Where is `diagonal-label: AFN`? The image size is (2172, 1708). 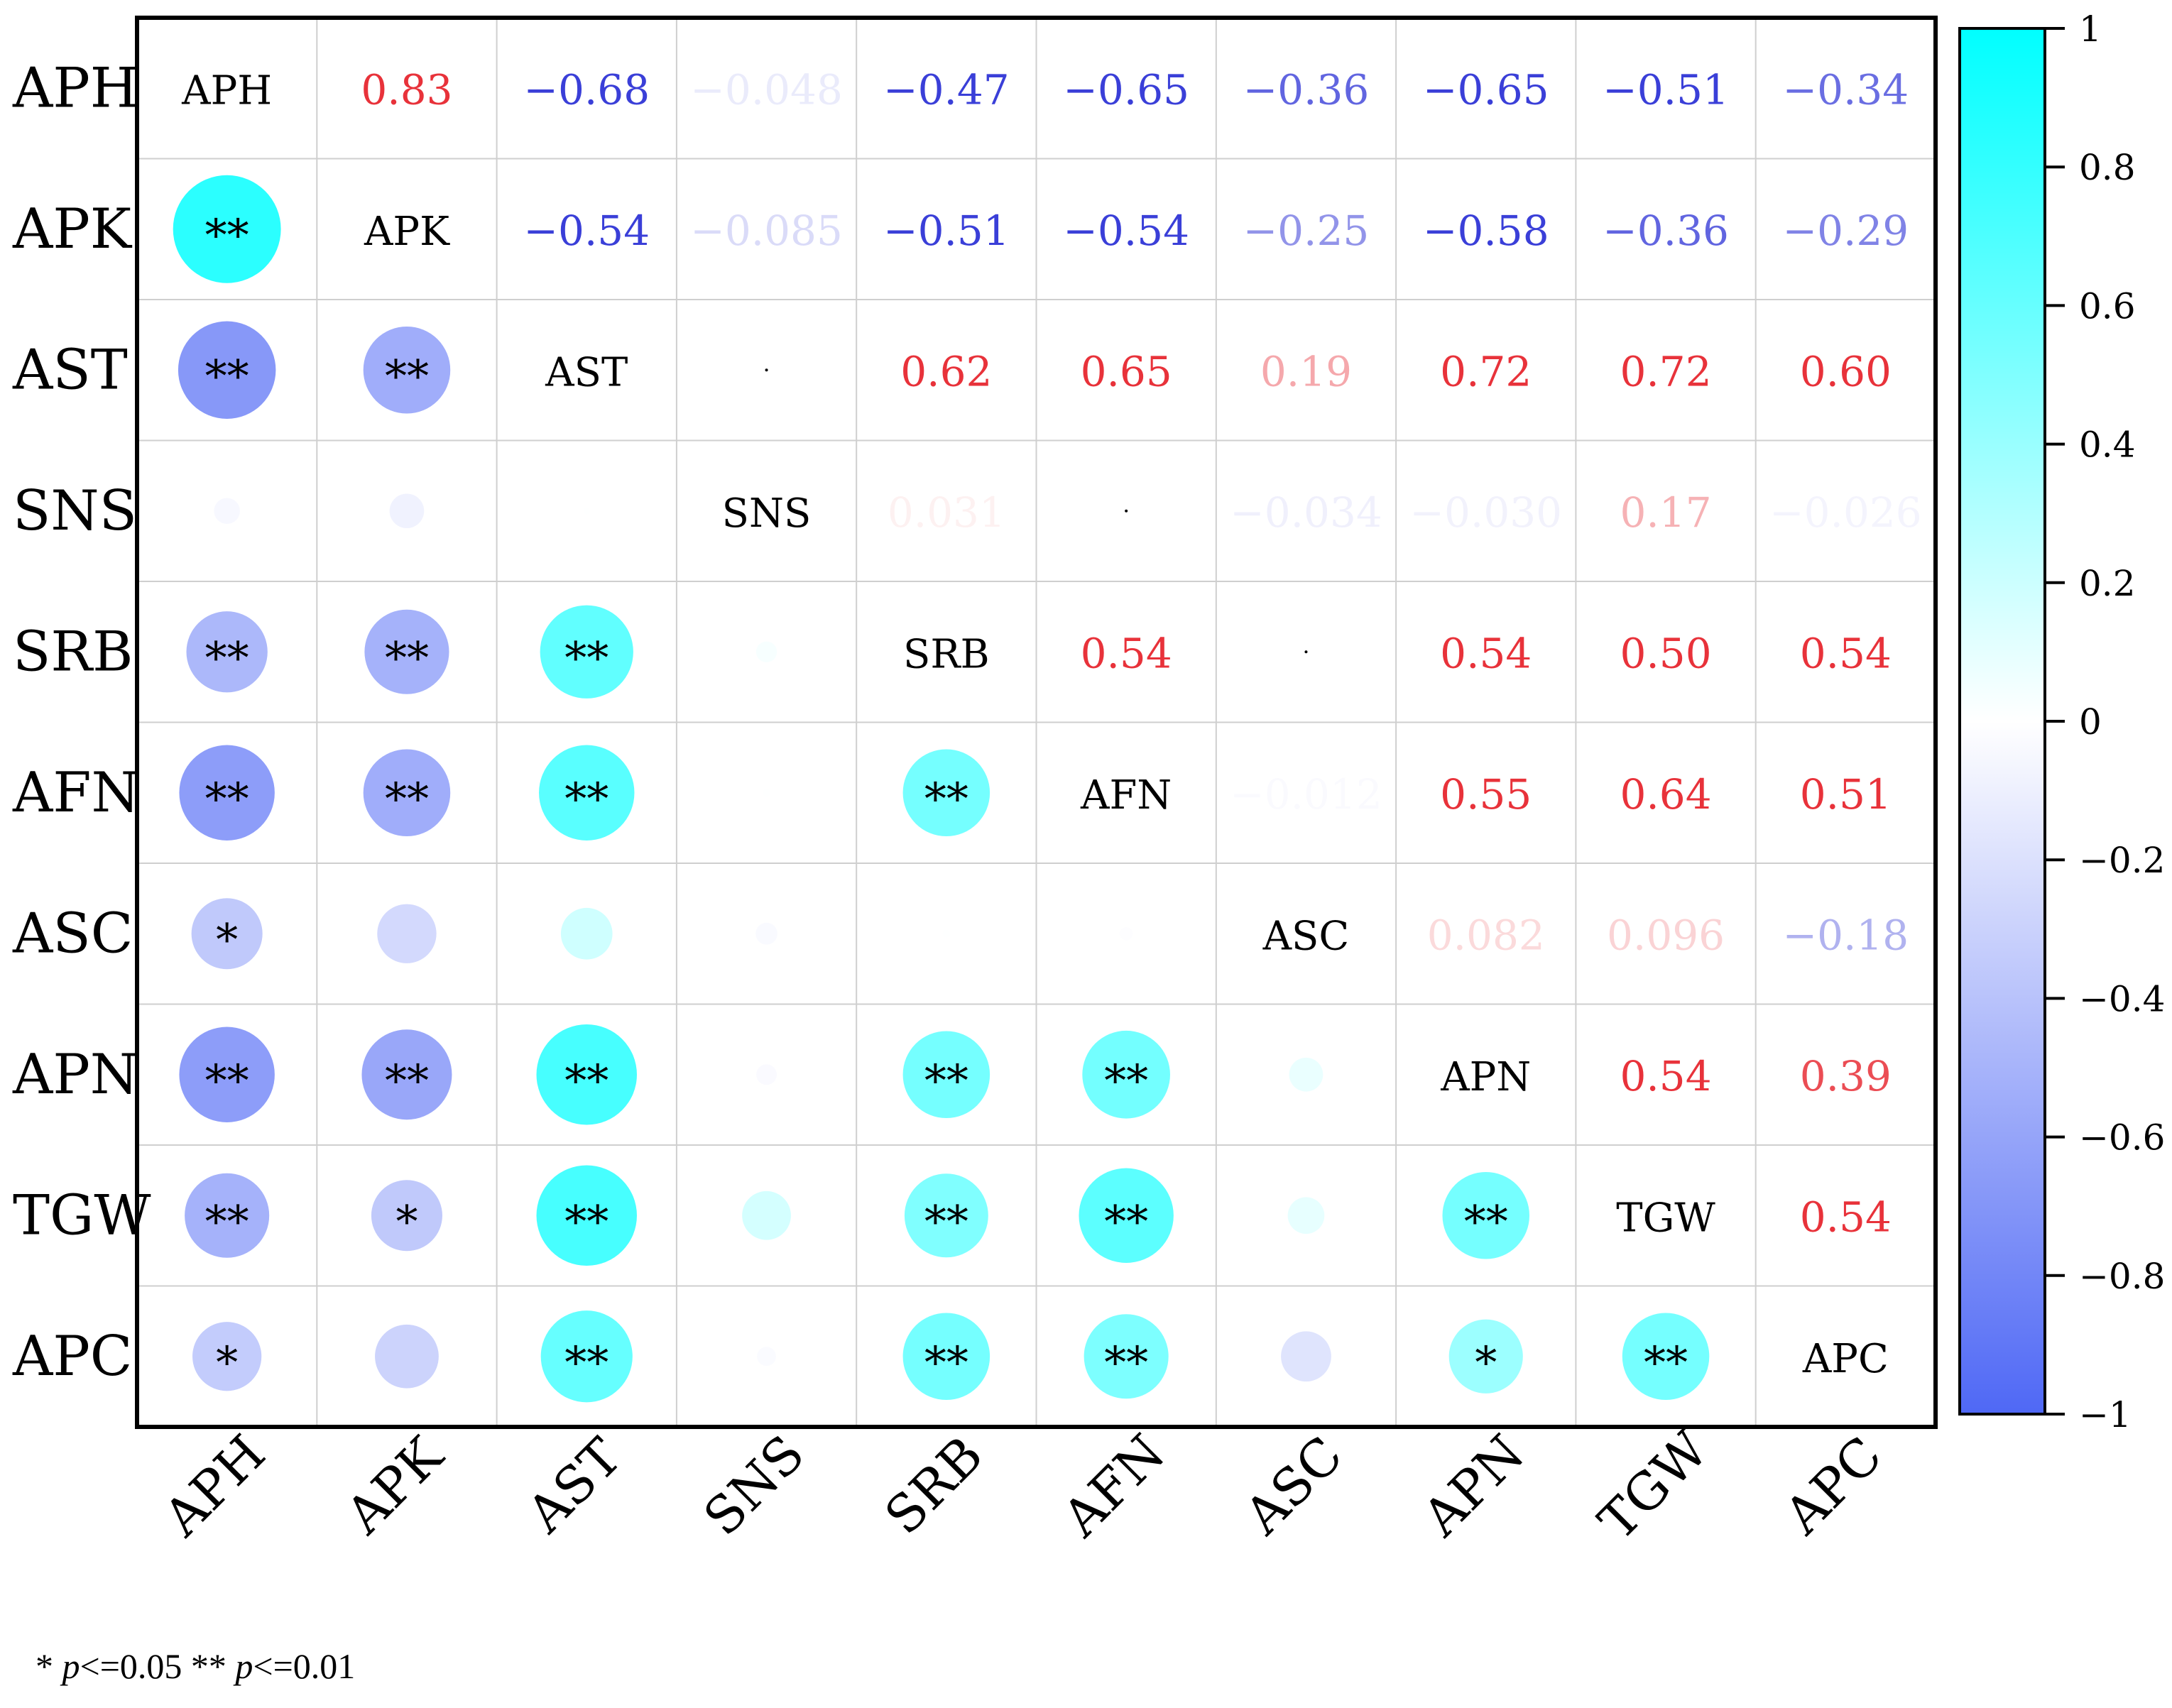 diagonal-label: AFN is located at coordinates (1126, 795).